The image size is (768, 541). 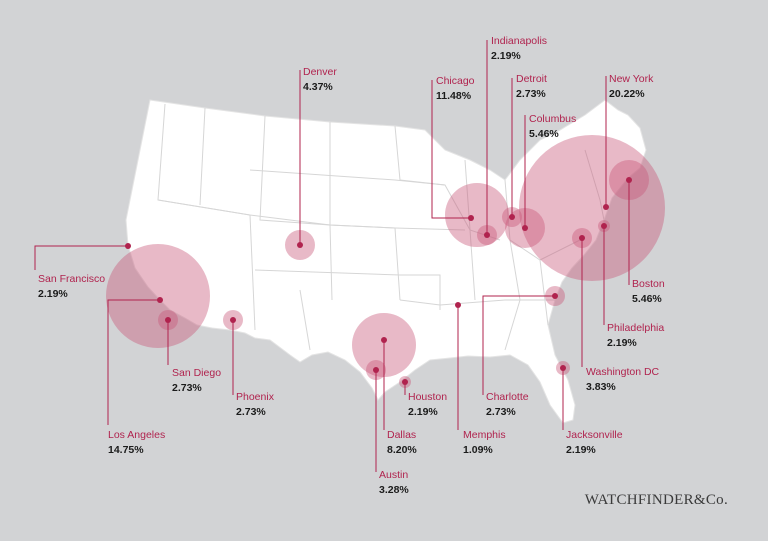 I want to click on memphis-label: Memphis, so click(x=484, y=435).